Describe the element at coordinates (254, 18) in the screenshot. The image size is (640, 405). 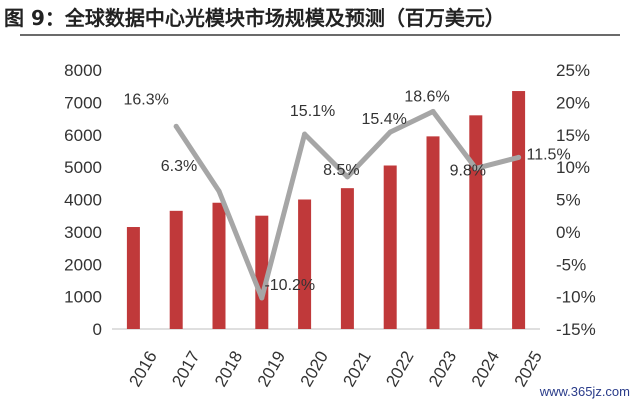
I see `chart-title: 图 9：全球数据中心光模块市场规模及预测（百万美元）` at that location.